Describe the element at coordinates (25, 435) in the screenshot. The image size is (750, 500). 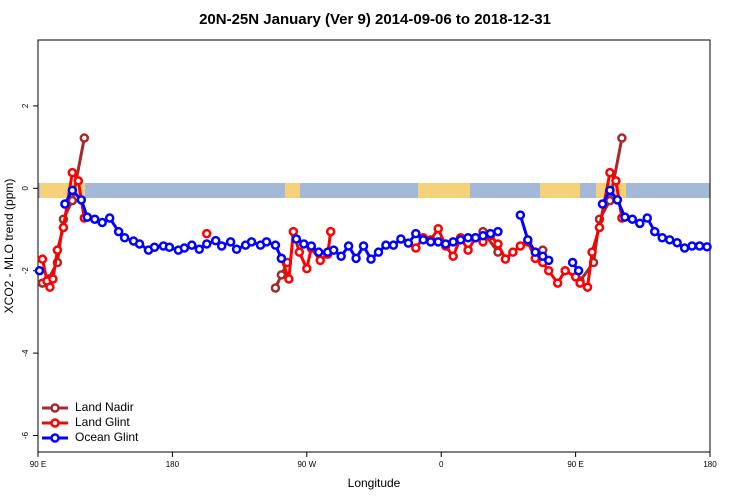
I see `y-tick-label: -6` at that location.